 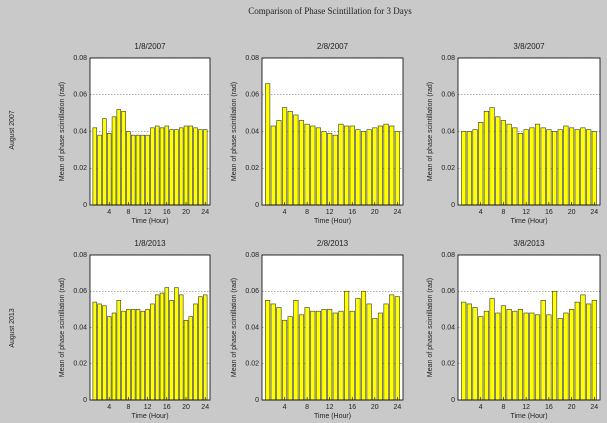 I want to click on x-tick-label: 24, so click(x=397, y=407).